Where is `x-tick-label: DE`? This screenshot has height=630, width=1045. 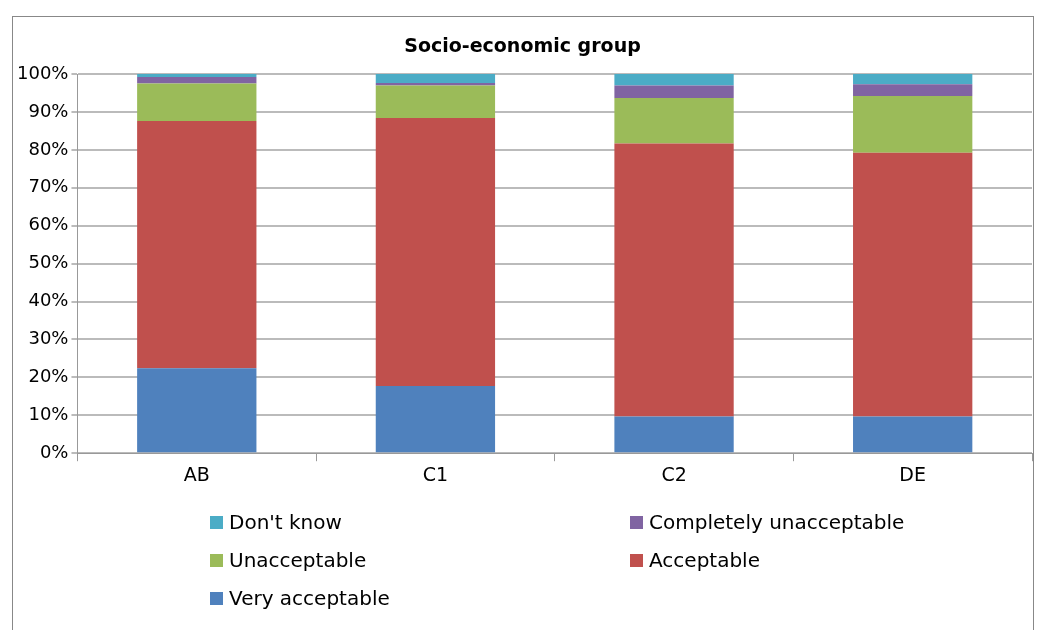 x-tick-label: DE is located at coordinates (912, 473).